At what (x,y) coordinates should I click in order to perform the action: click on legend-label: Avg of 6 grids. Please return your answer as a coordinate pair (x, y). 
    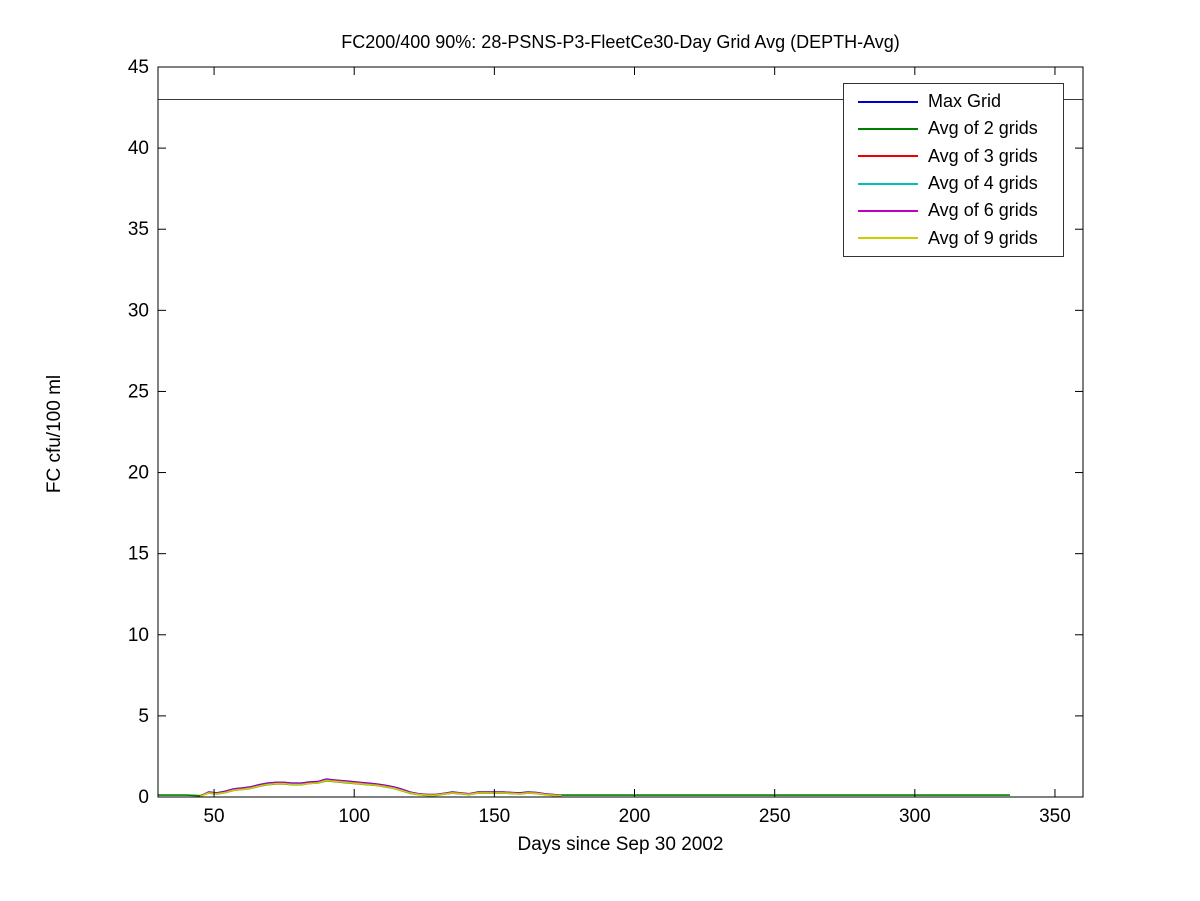
    Looking at the image, I should click on (983, 210).